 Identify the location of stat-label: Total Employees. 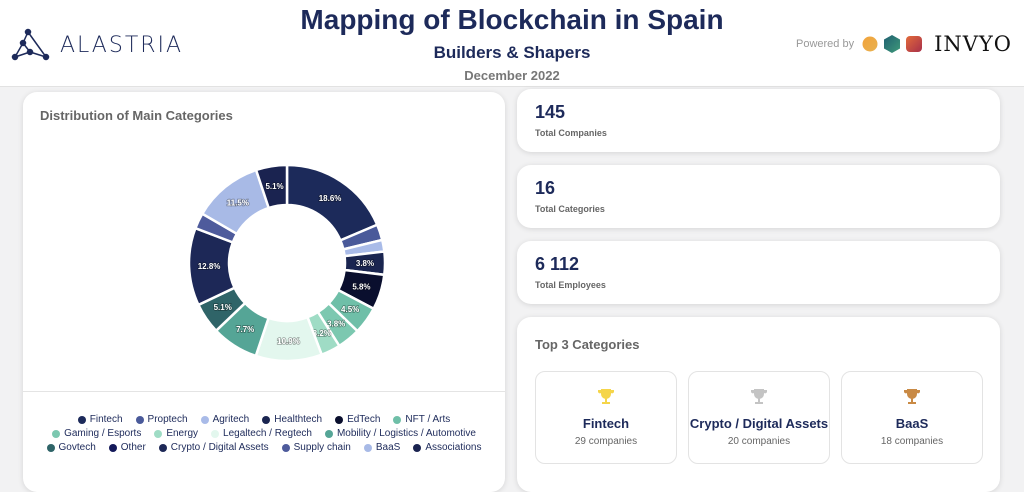
(570, 285).